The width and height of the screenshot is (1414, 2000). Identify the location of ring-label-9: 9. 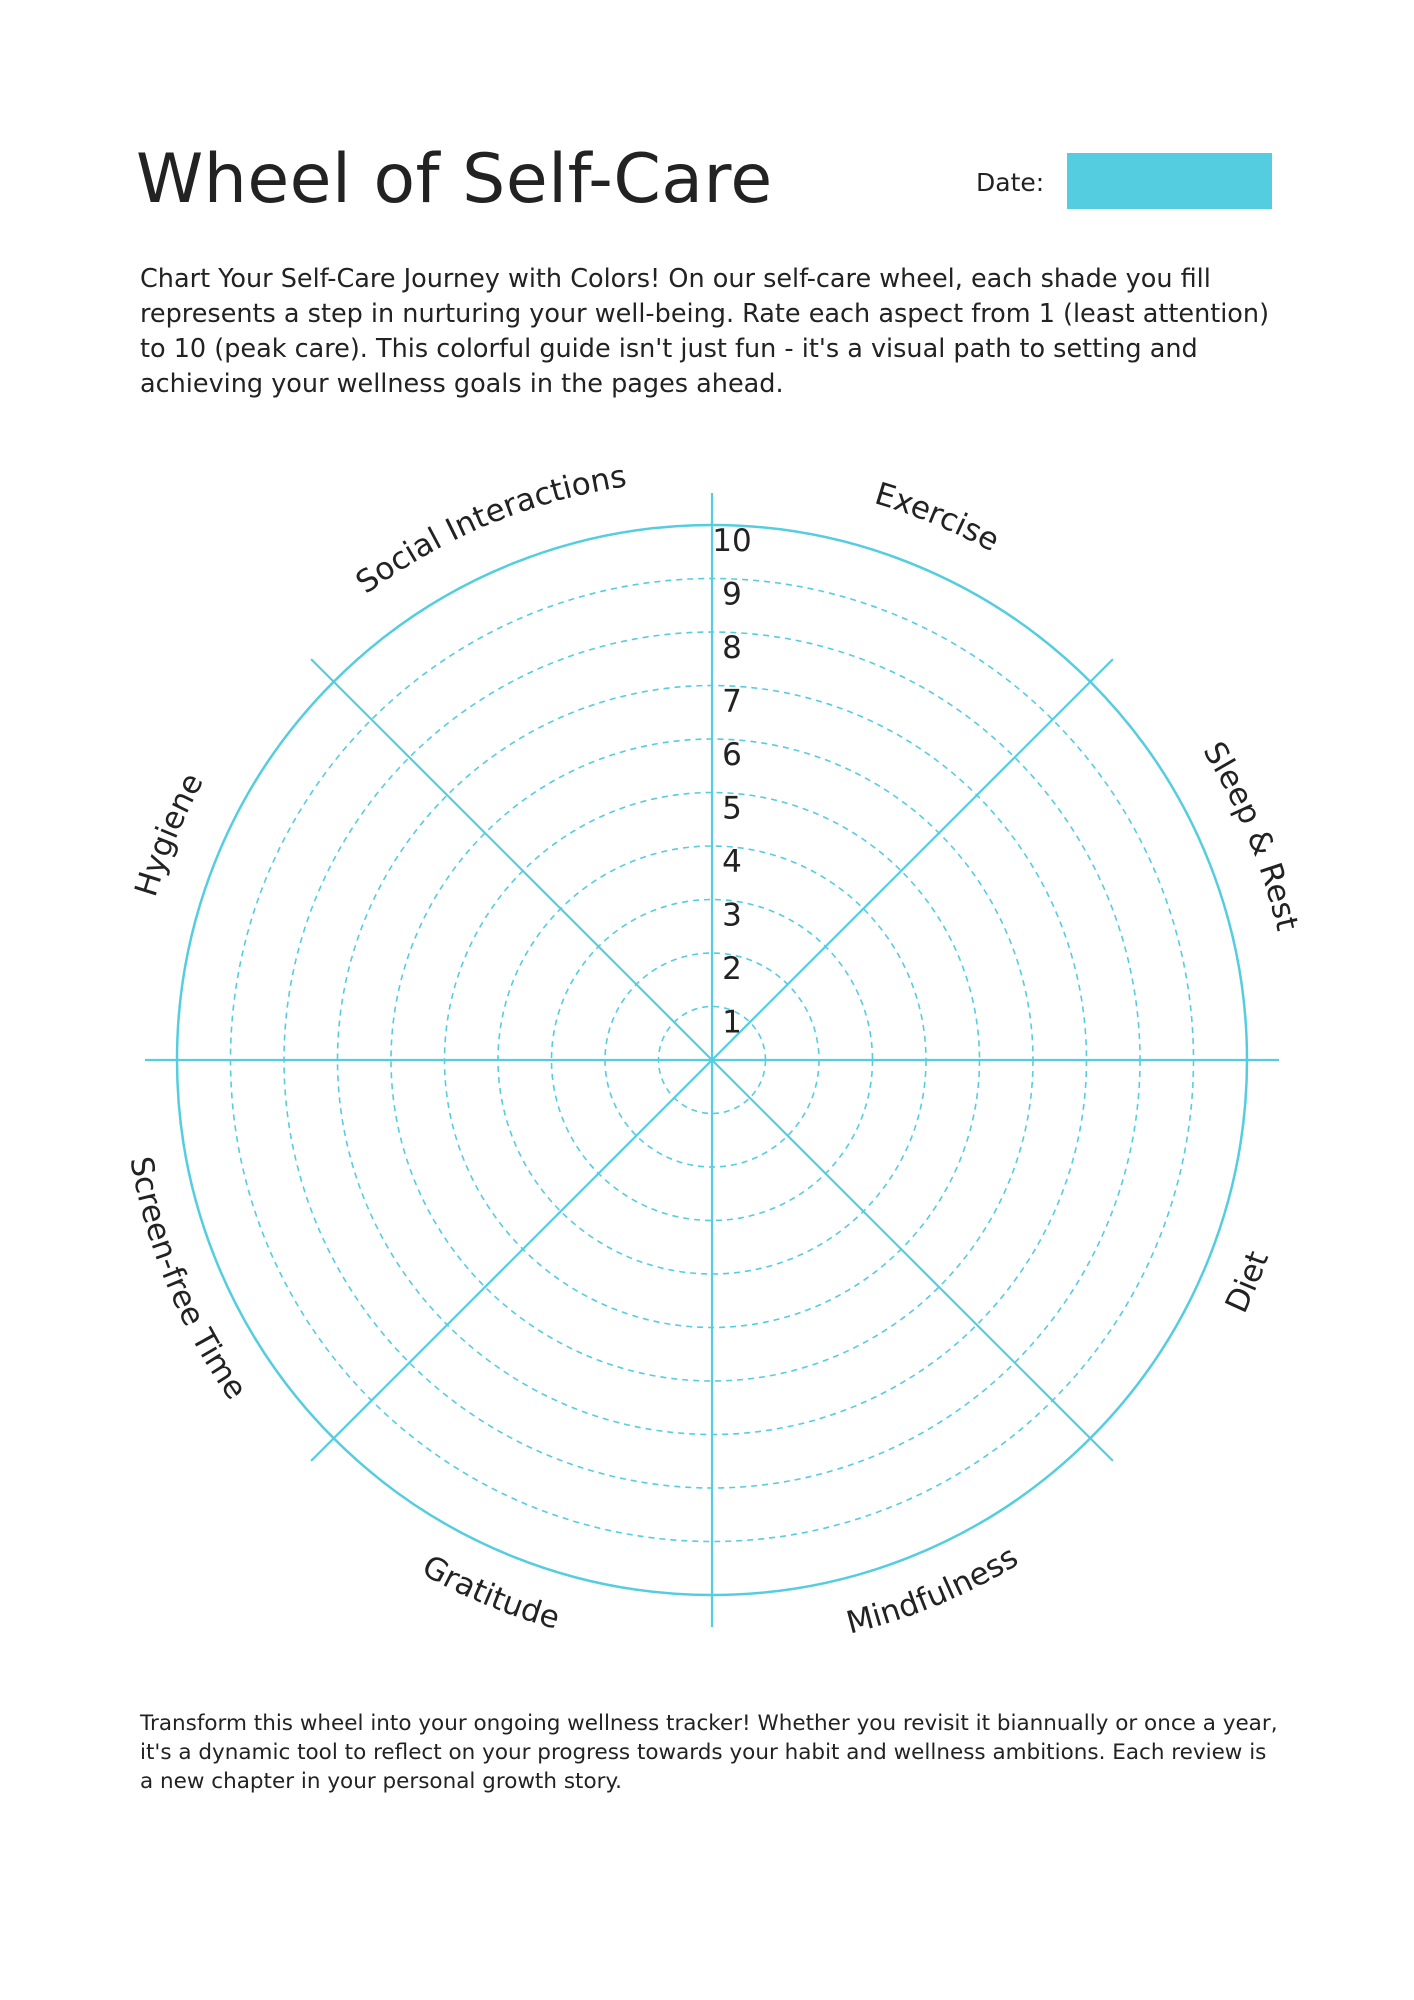
(732, 595).